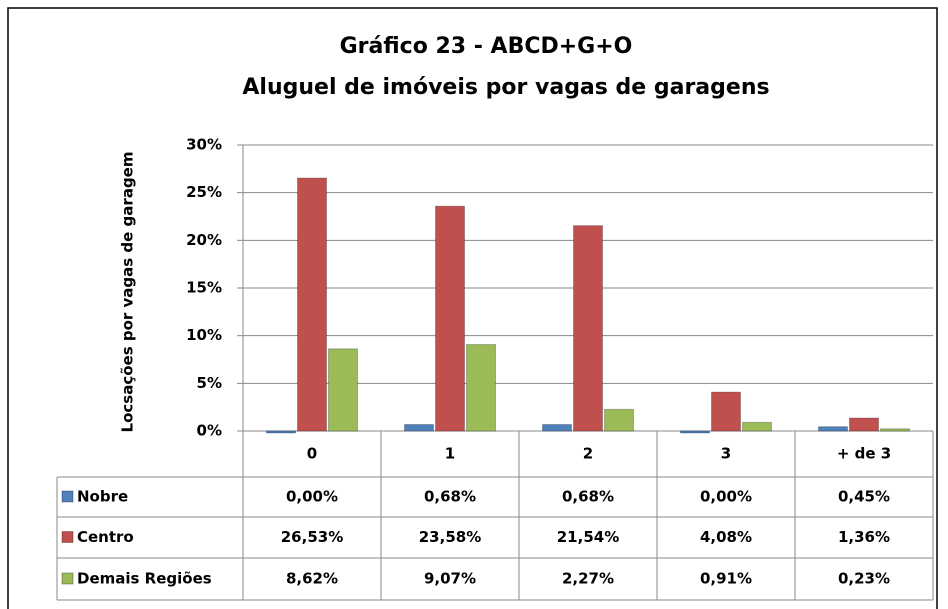  I want to click on y-tick-label: 30%, so click(204, 145).